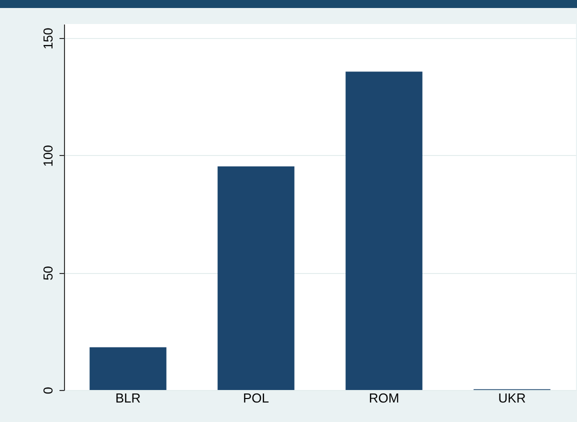  Describe the element at coordinates (48, 39) in the screenshot. I see `y-tick-label: 150` at that location.